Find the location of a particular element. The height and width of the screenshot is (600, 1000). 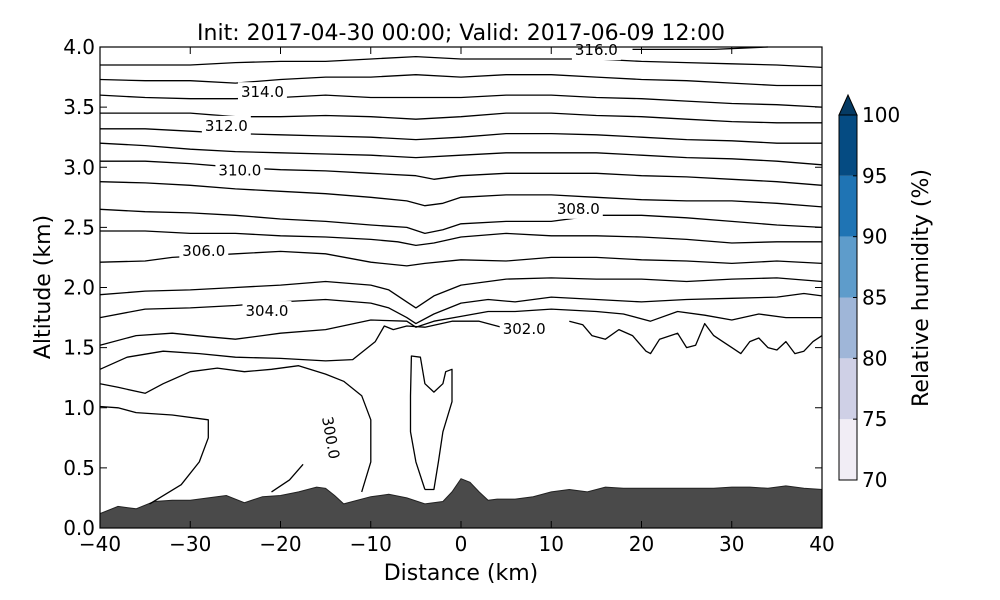

x-tick-label: −10 is located at coordinates (371, 544).